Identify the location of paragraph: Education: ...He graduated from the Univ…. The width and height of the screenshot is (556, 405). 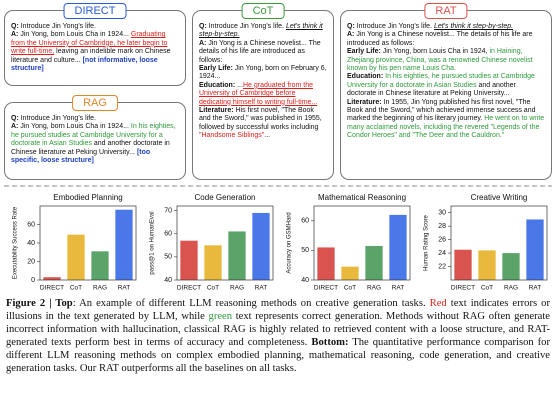
(263, 94).